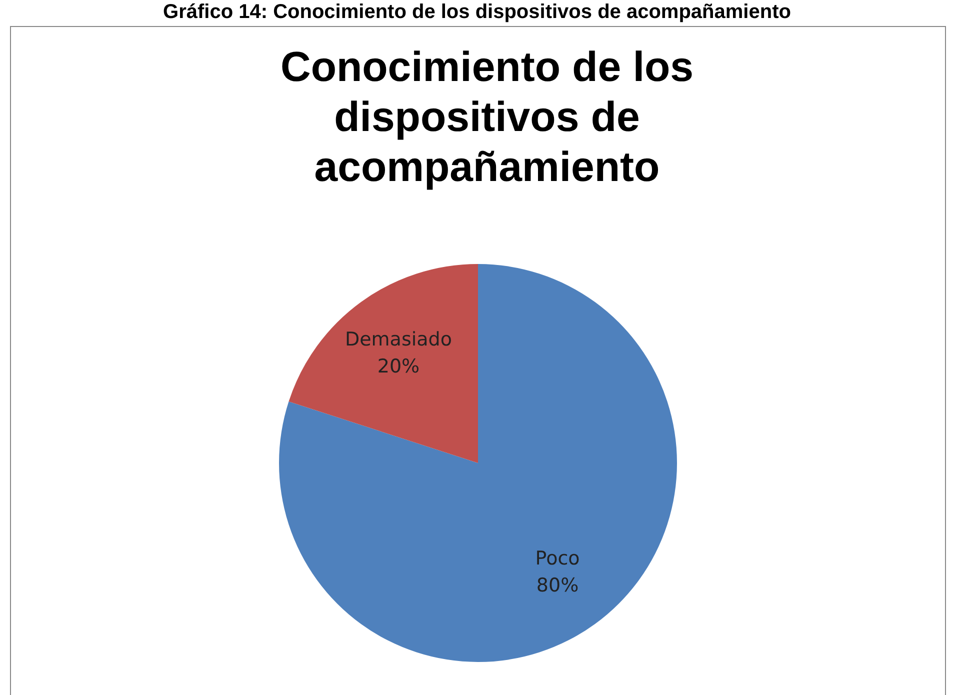 This screenshot has height=695, width=954. I want to click on data-label: 20%, so click(398, 366).